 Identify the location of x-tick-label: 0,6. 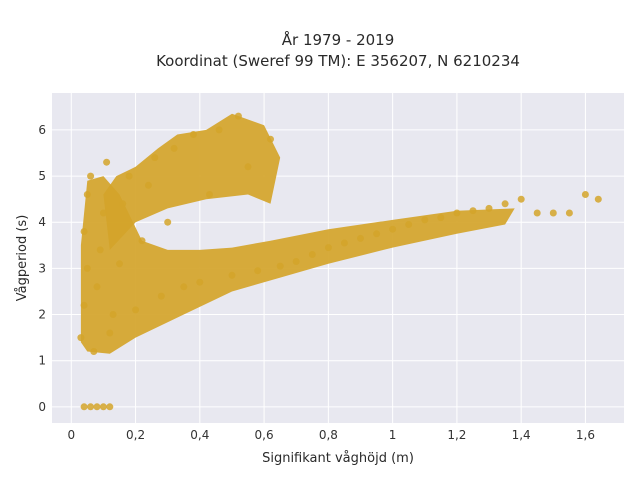
(264, 435).